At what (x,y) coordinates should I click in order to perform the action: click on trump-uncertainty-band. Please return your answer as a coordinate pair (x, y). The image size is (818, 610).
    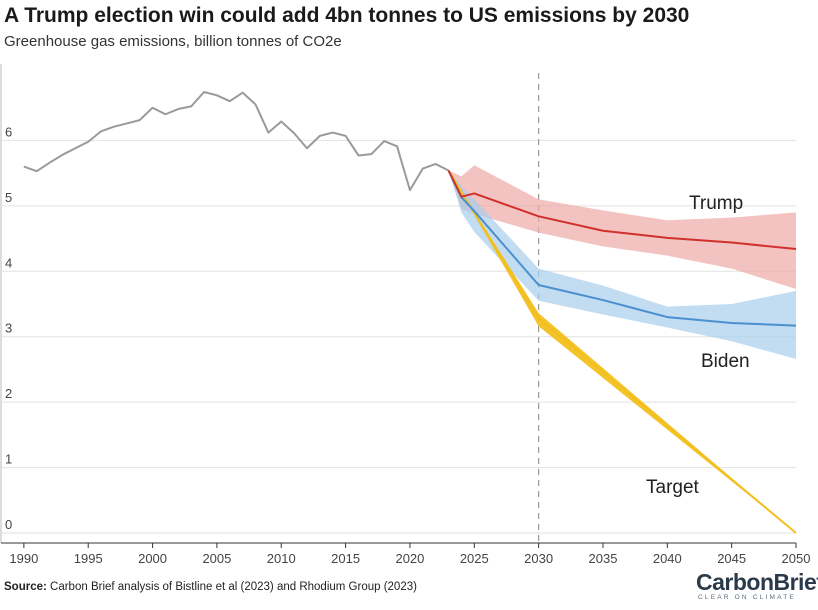
    Looking at the image, I should click on (622, 227).